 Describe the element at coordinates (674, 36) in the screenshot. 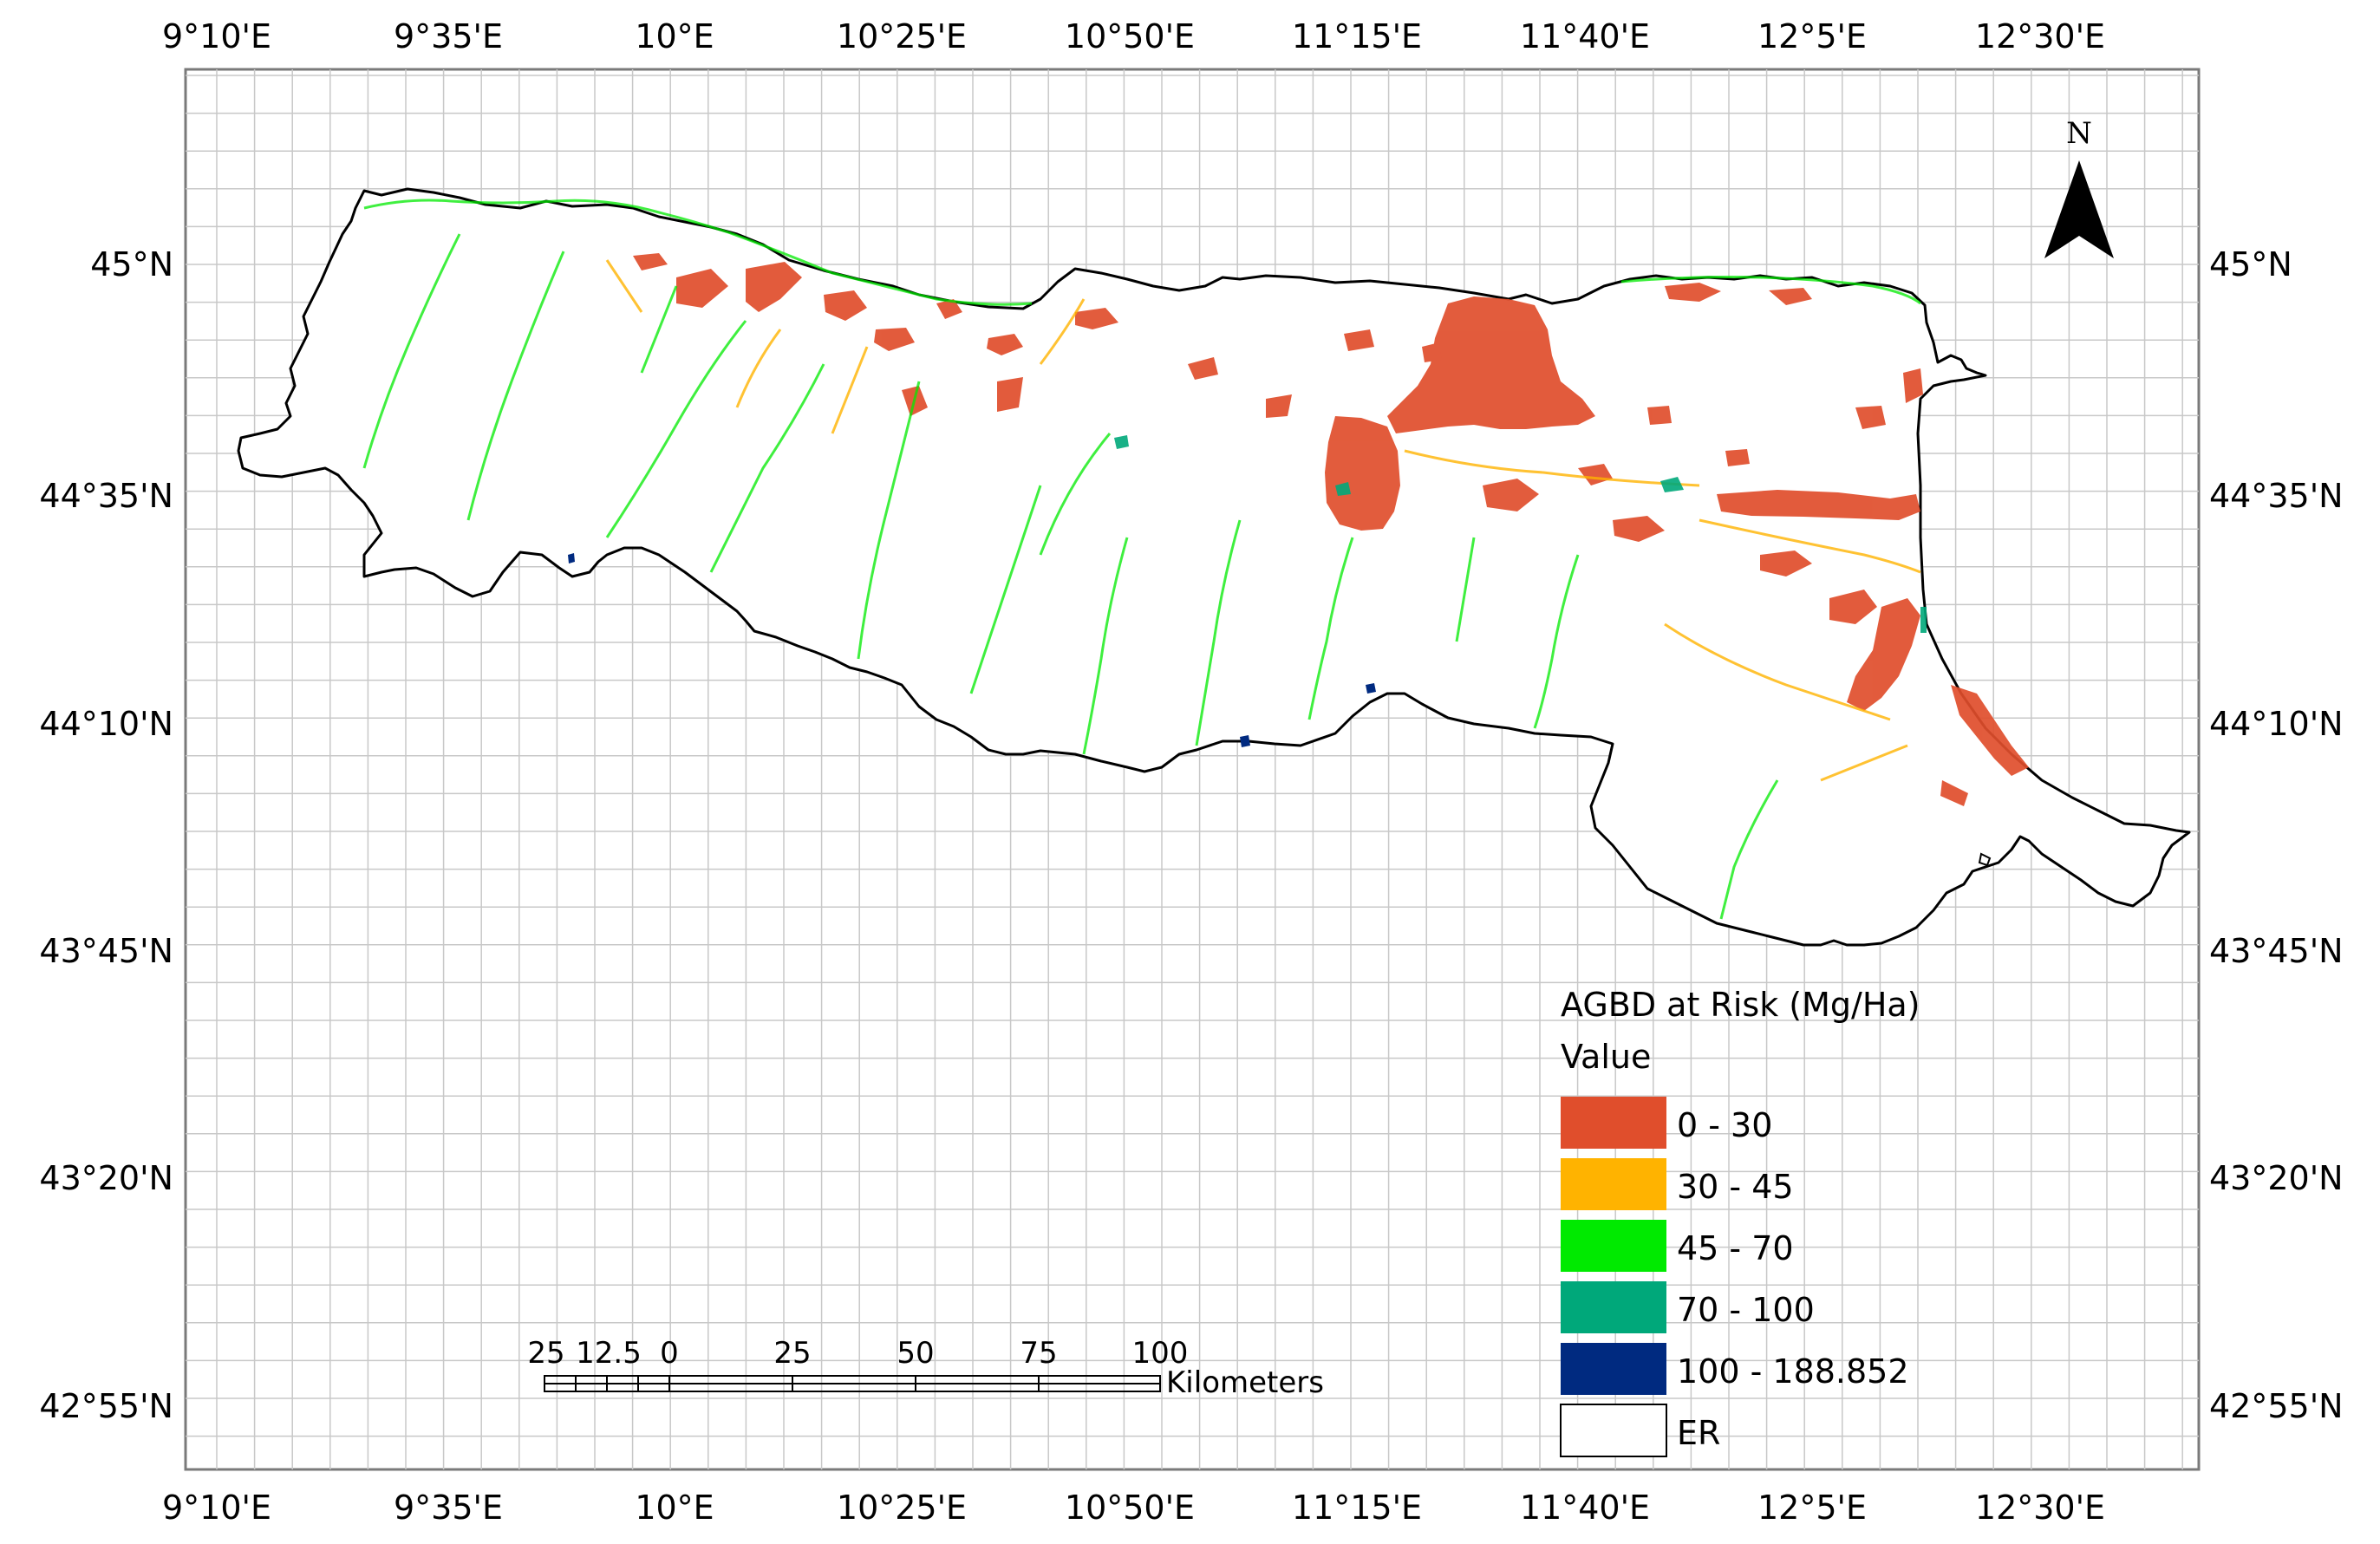

I see `lon-label-top: 10°E` at that location.